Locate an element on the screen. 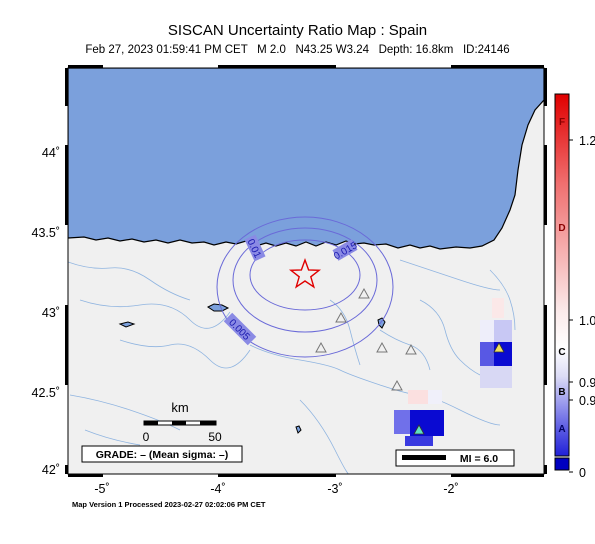  colorbar: F D C B A 1.2 1.0 0.9 0.9 0 is located at coordinates (574, 286).